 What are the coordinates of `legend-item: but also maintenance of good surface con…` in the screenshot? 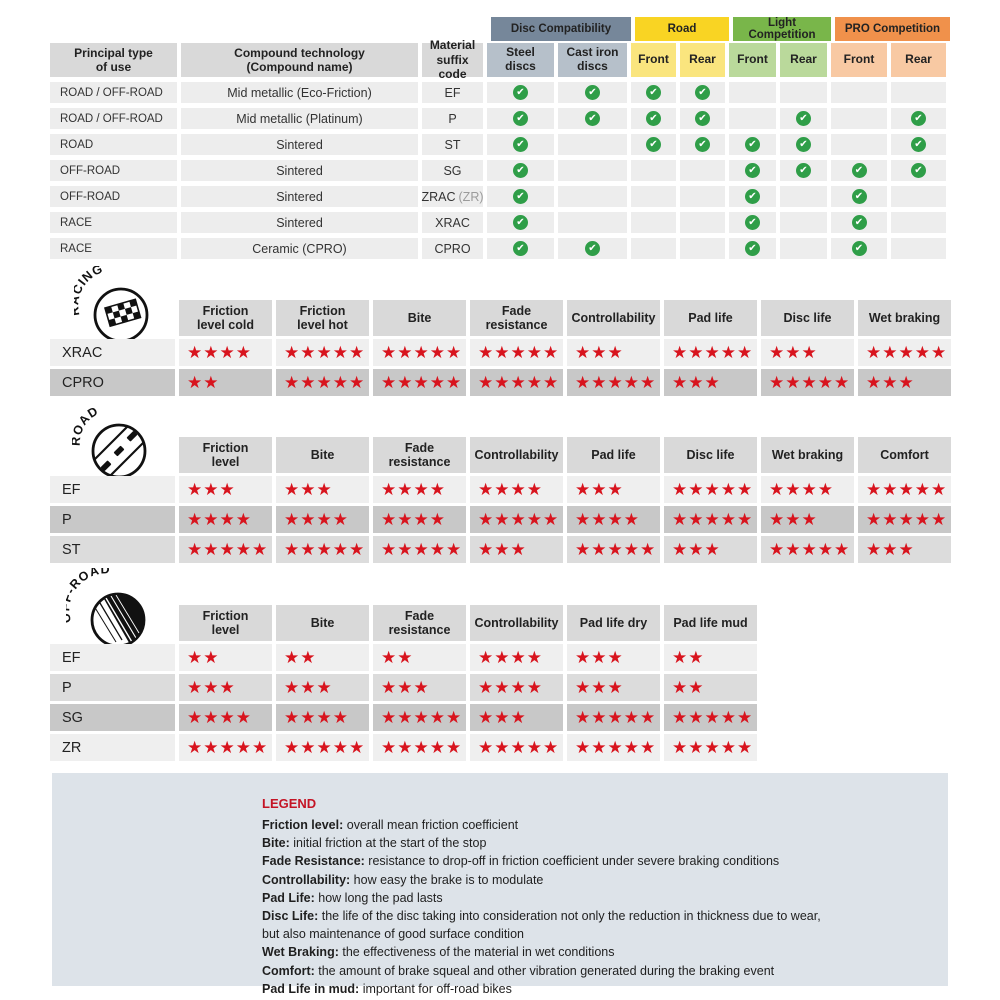 It's located at (597, 934).